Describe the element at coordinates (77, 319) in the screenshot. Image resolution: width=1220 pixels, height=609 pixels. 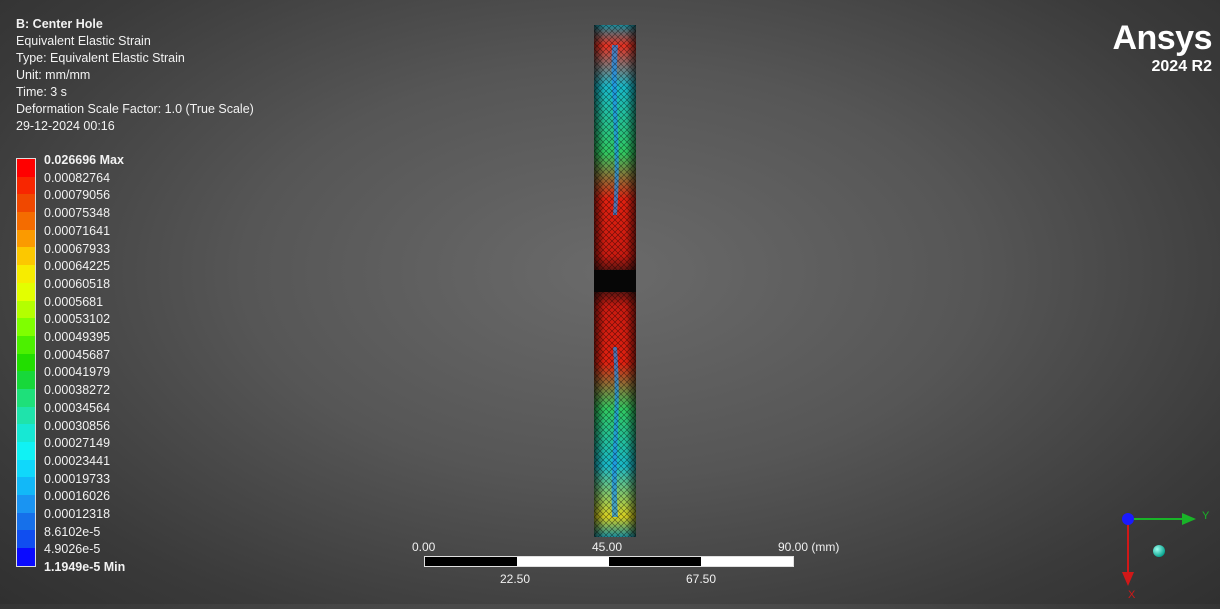
I see `legend-value: 0.00053102` at that location.